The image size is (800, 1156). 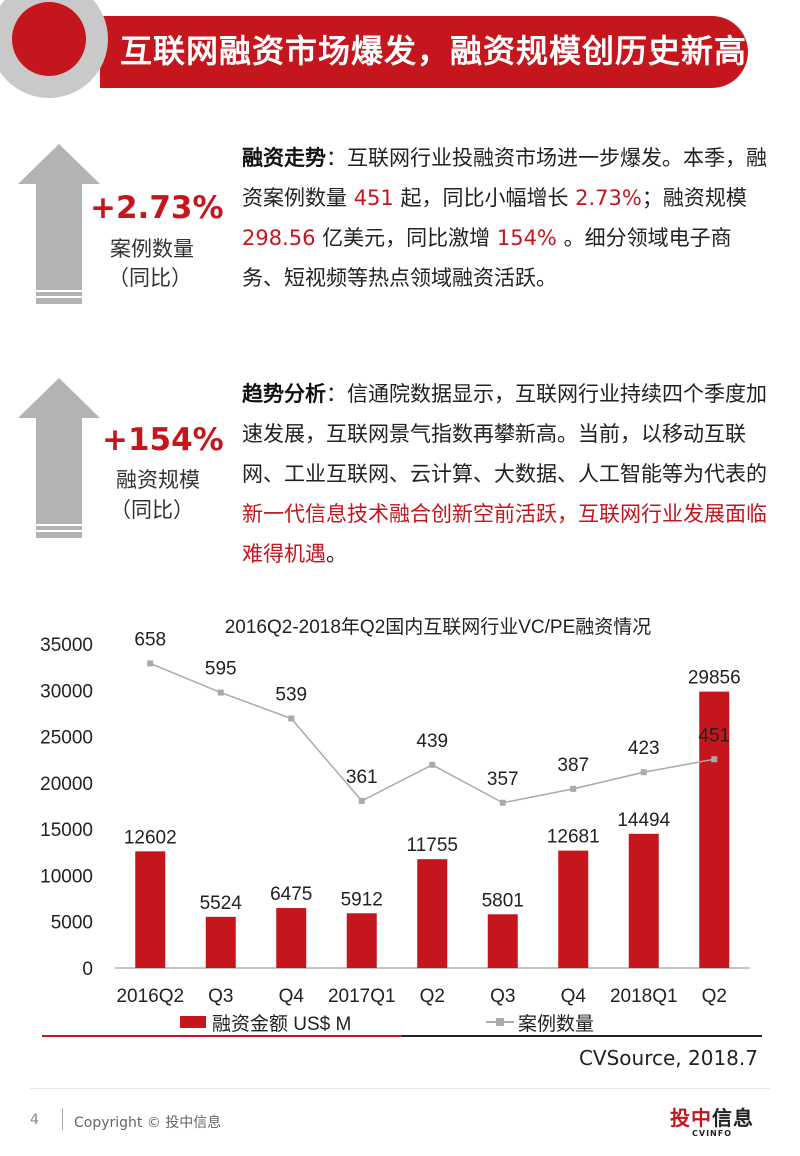 I want to click on para1-text: 亿美元，同比激增, so click(x=406, y=238).